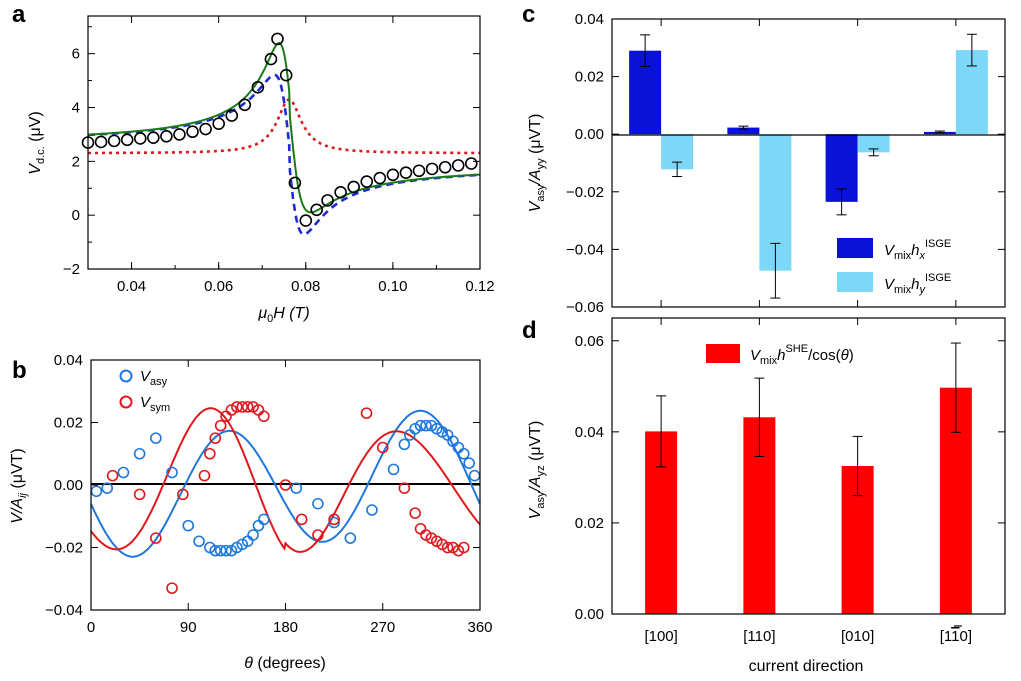 This screenshot has height=681, width=1021. What do you see at coordinates (873, 143) in the screenshot?
I see `bar-c-s1` at bounding box center [873, 143].